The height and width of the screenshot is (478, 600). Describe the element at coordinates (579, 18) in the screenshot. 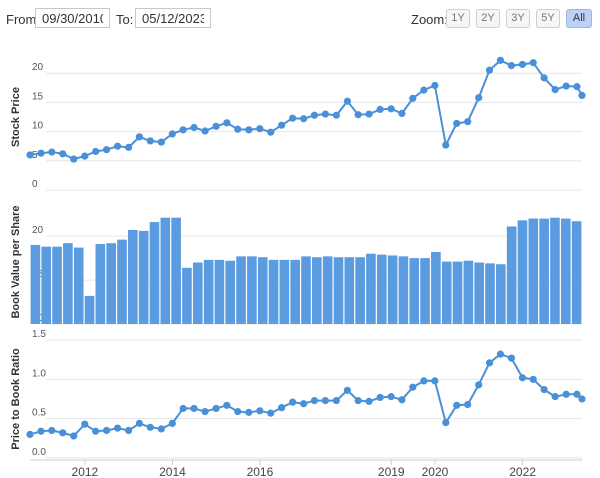

I see `zoom-all-button: All` at that location.